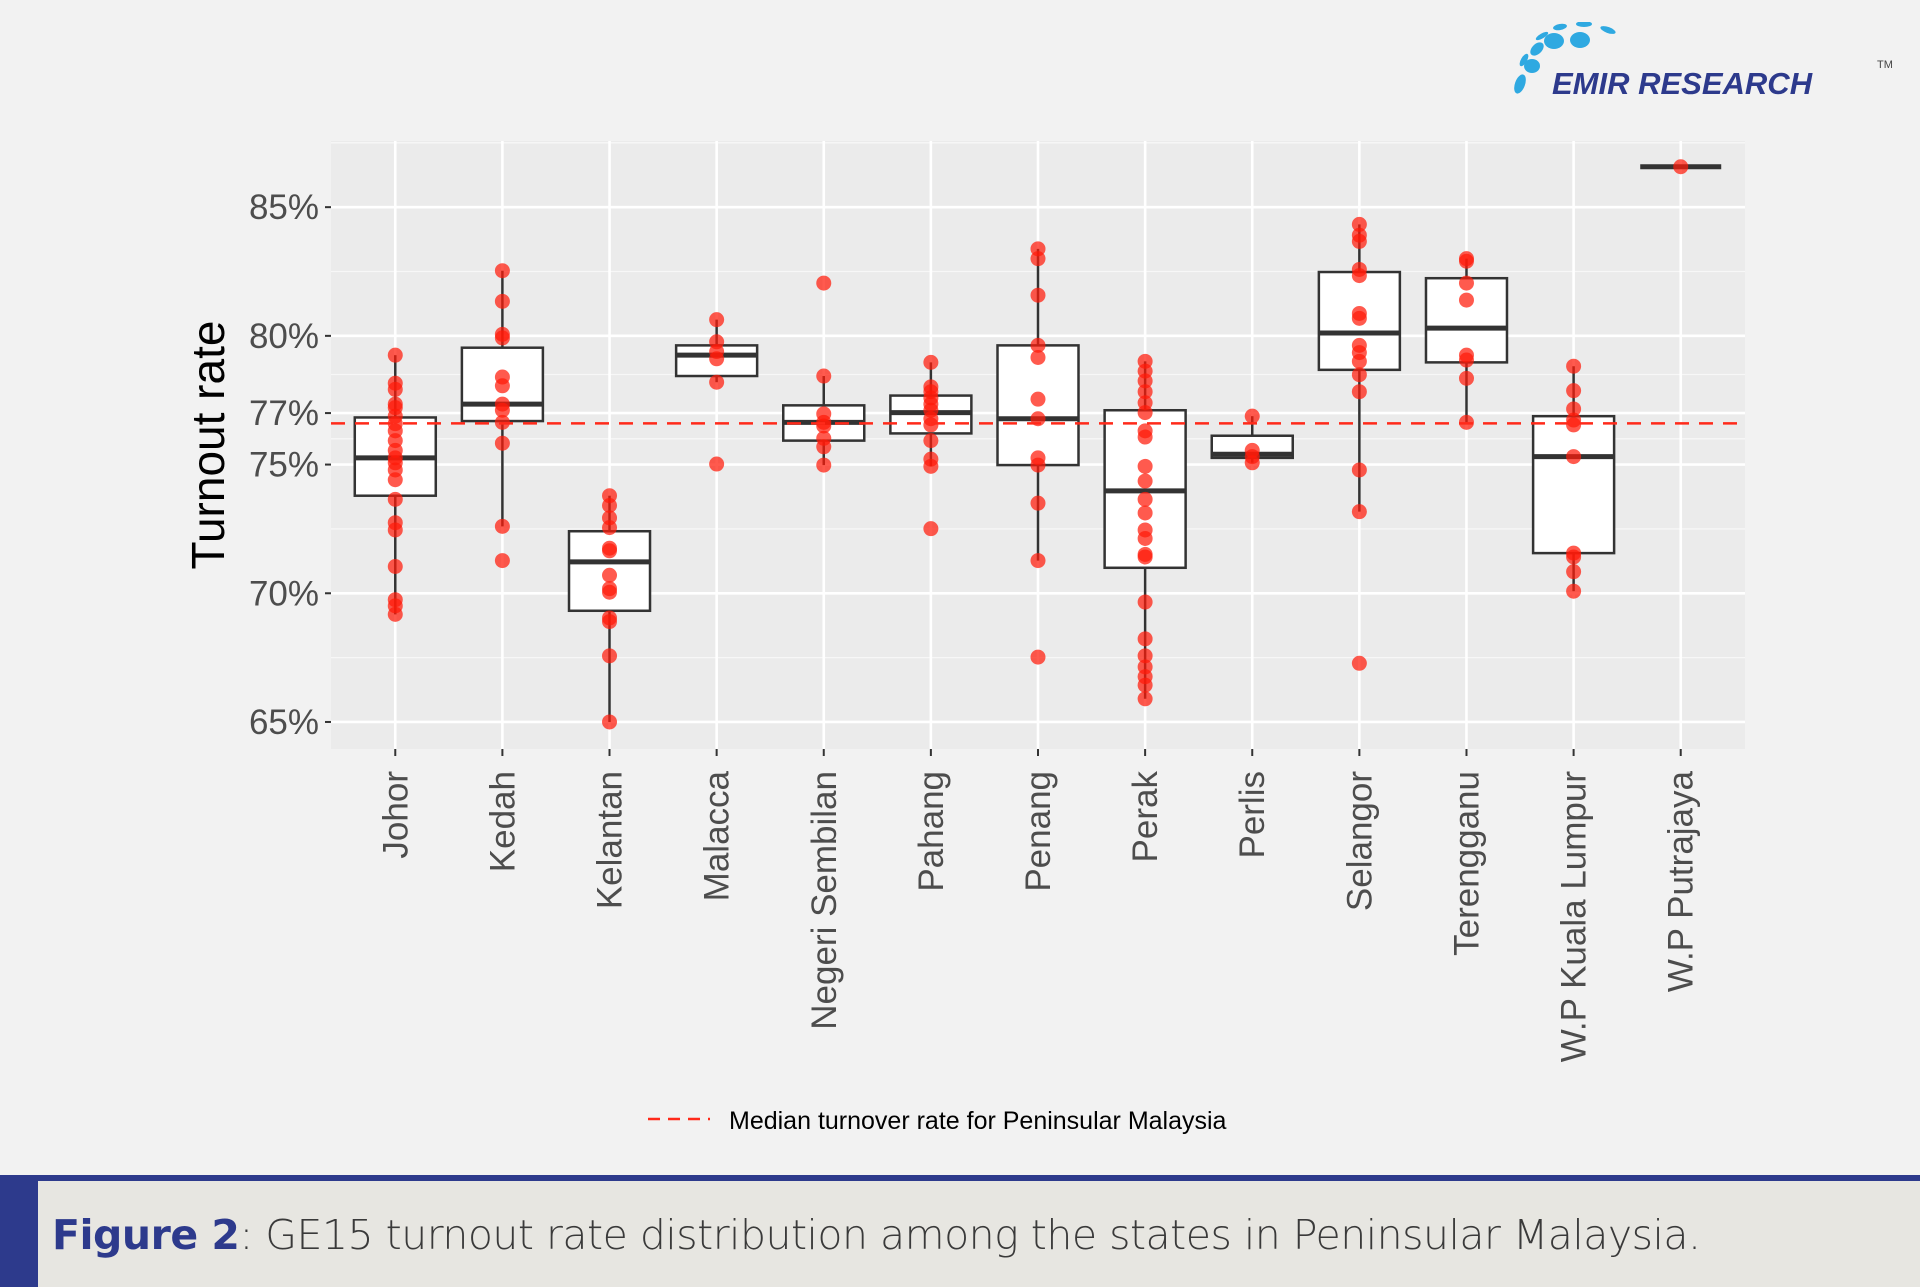  Describe the element at coordinates (824, 900) in the screenshot. I see `x-tick-label-negeri-sembilan: Negeri Sembilan` at that location.